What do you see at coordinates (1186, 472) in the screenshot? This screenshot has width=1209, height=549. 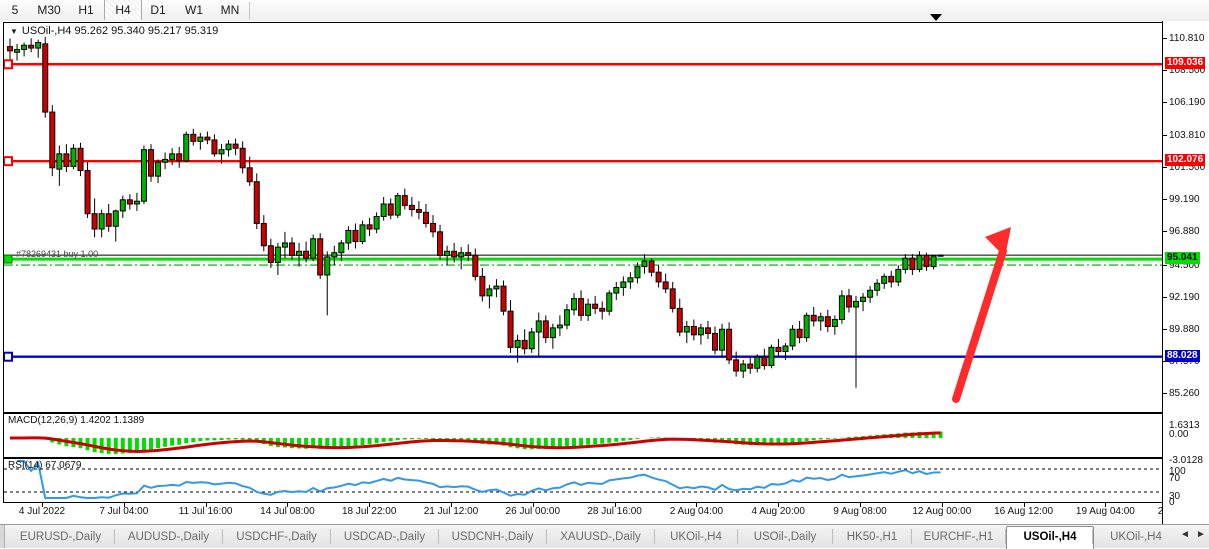 I see `rsi-tick: 100` at bounding box center [1186, 472].